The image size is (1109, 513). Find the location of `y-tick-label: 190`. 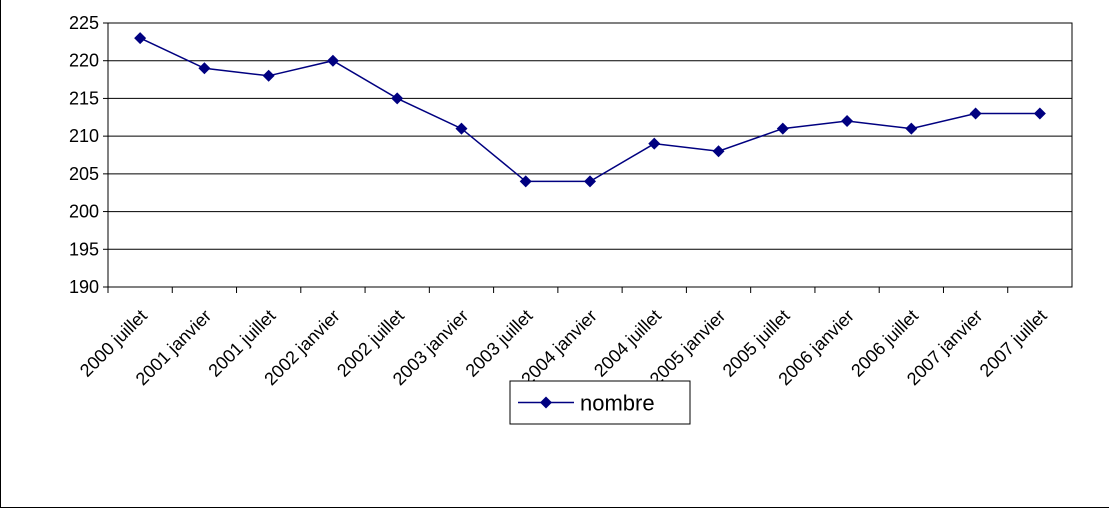

y-tick-label: 190 is located at coordinates (84, 287).